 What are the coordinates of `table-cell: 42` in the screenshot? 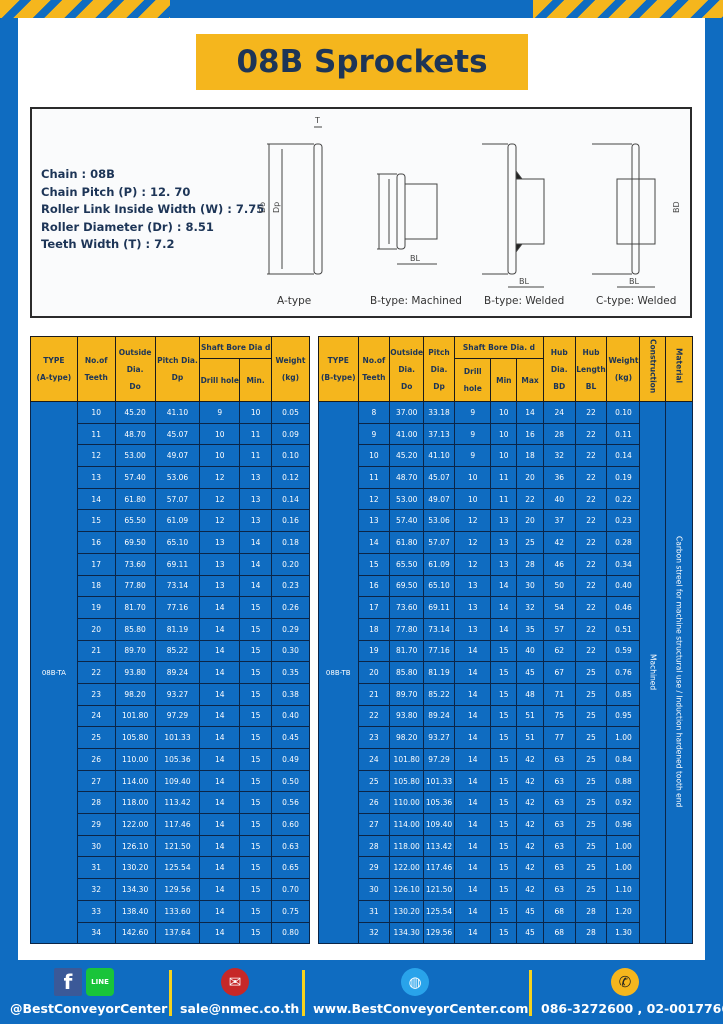 It's located at (530, 889).